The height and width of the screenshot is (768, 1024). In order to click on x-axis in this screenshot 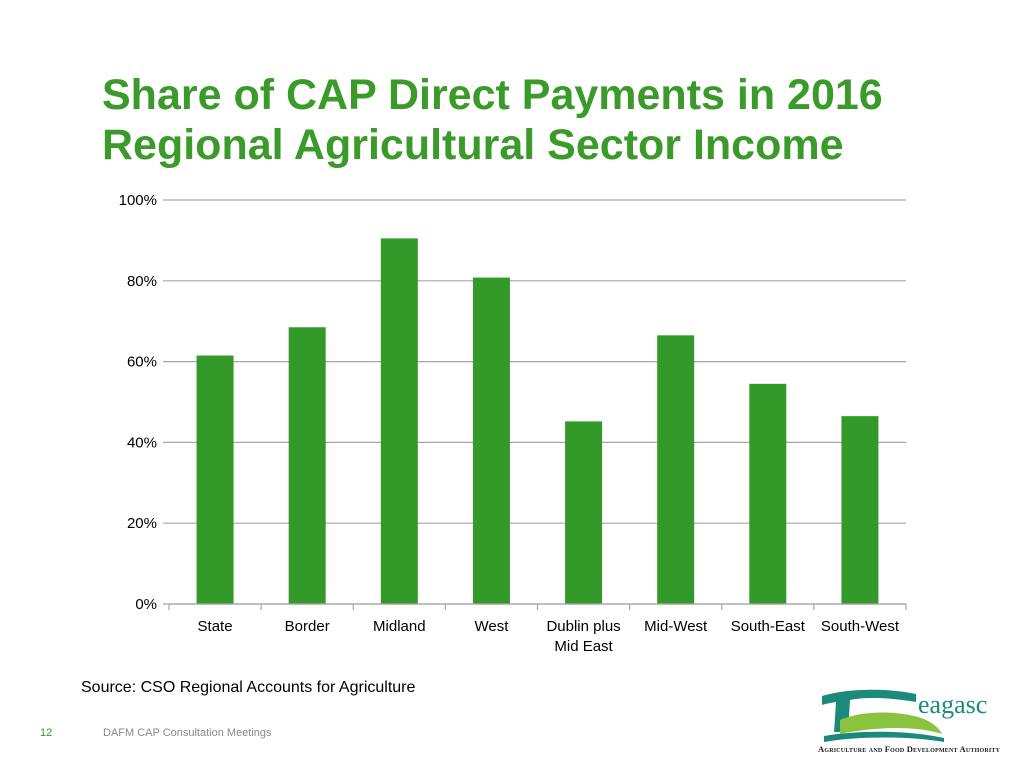, I will do `click(537, 606)`.